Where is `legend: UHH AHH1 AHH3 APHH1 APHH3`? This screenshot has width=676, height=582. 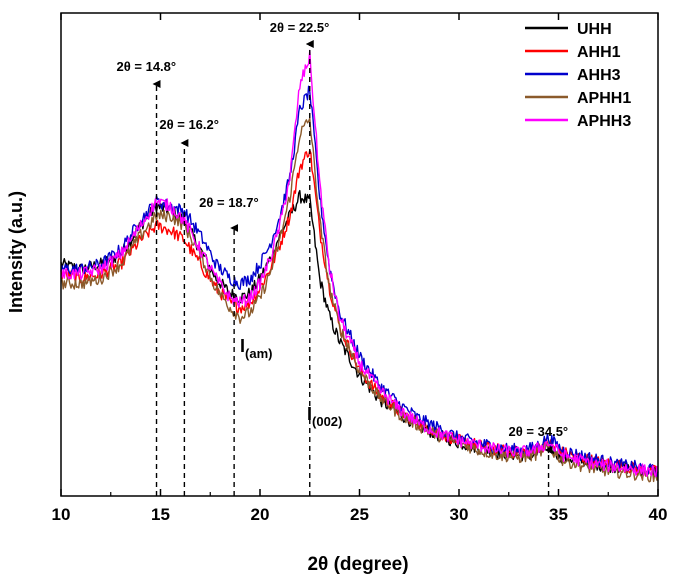 legend: UHH AHH1 AHH3 APHH1 APHH3 is located at coordinates (578, 75).